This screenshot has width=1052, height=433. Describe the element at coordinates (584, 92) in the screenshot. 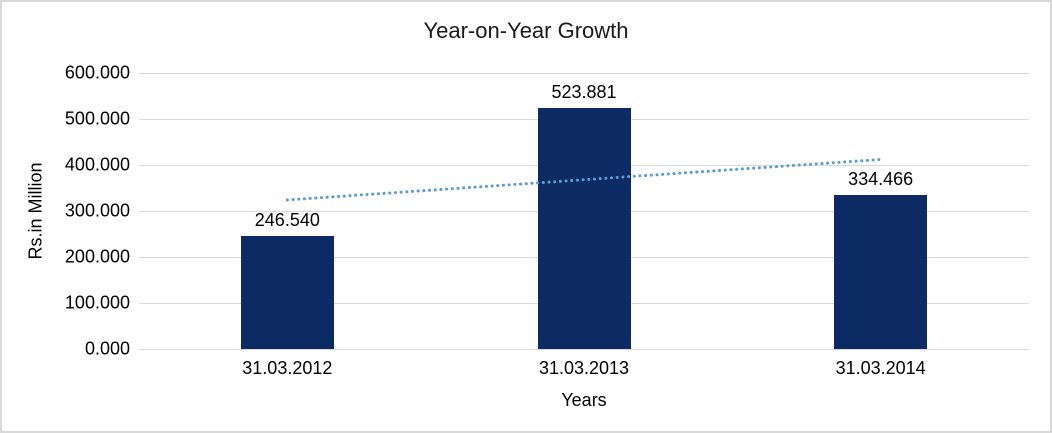

I see `bar-value-label: 523.881` at that location.